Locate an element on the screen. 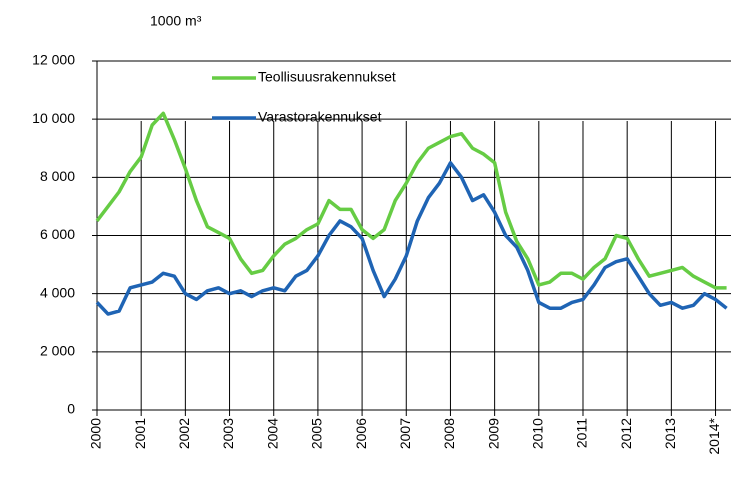 The height and width of the screenshot is (478, 752). unit-label: 1000 m³ is located at coordinates (176, 21).